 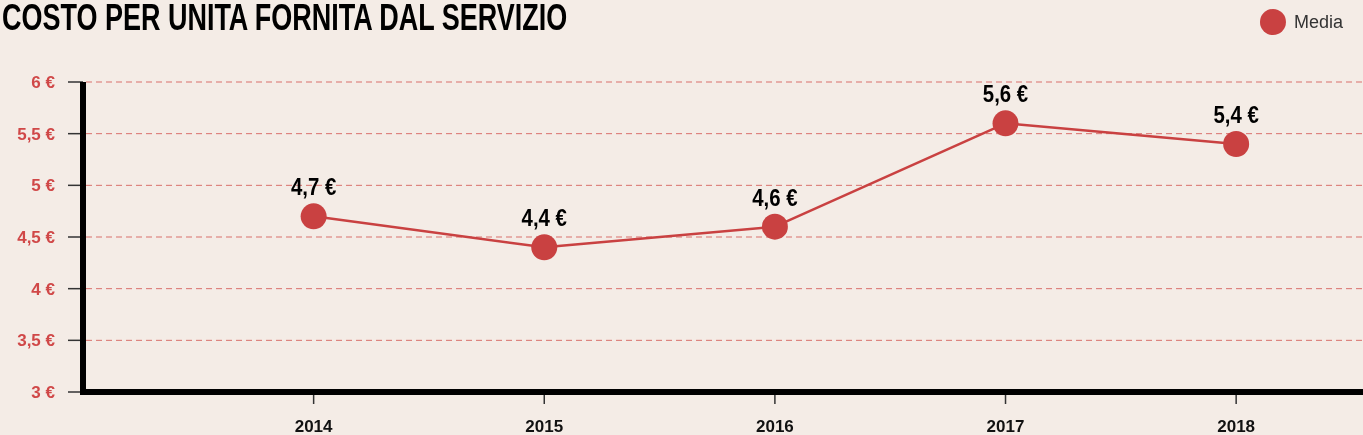 I want to click on x-tick-label: 2015, so click(x=544, y=425).